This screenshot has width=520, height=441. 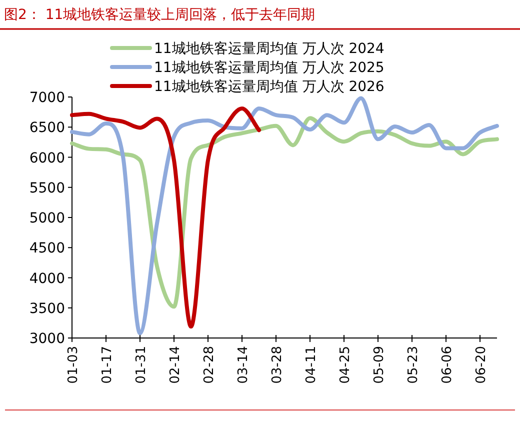 I want to click on y-tick-label: 3500, so click(x=47, y=308).